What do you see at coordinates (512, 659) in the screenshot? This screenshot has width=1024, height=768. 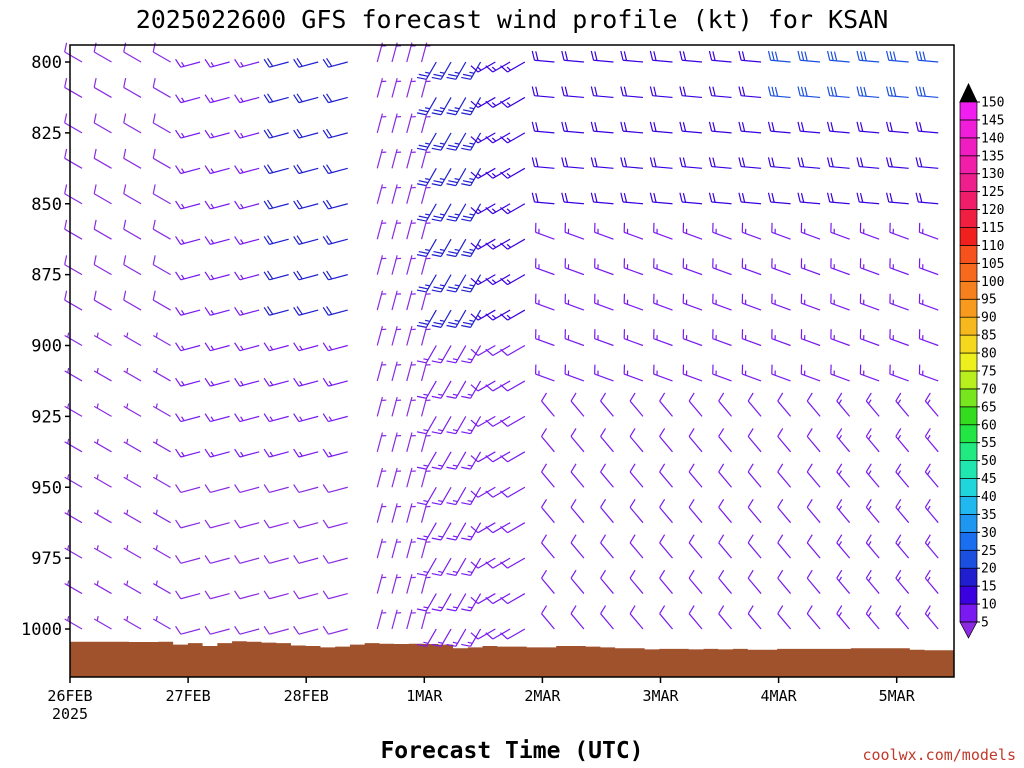 I see `surface-terrain` at bounding box center [512, 659].